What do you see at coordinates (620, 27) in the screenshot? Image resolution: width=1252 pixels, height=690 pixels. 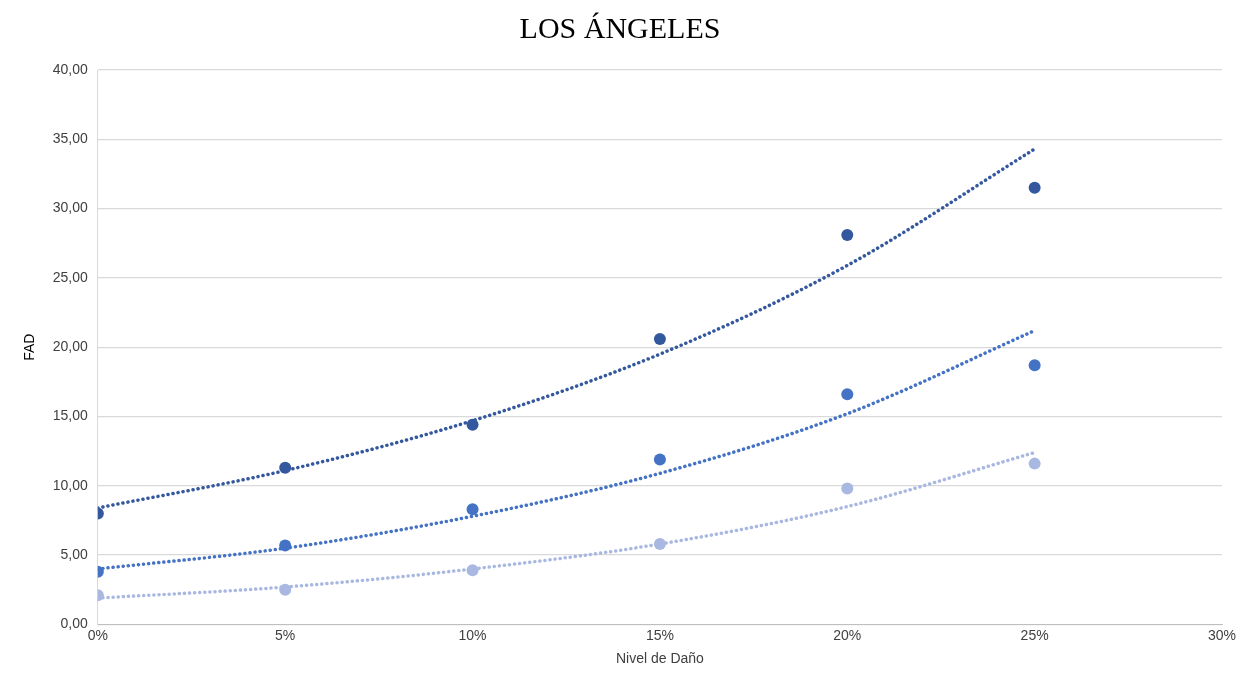 I see `chart-title: LOS ÁNGELES` at bounding box center [620, 27].